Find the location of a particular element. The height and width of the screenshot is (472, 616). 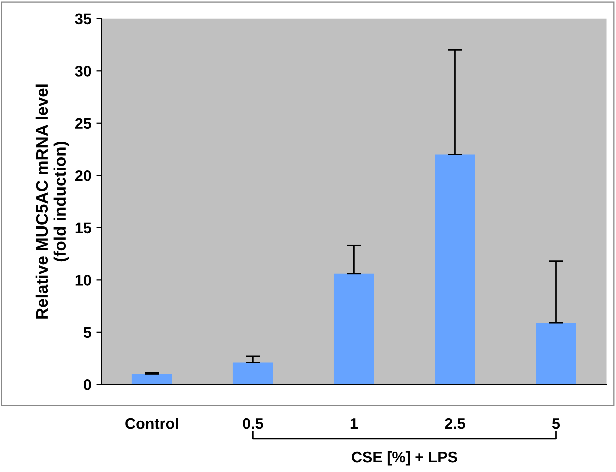

y-tick-label: 35 is located at coordinates (83, 19).